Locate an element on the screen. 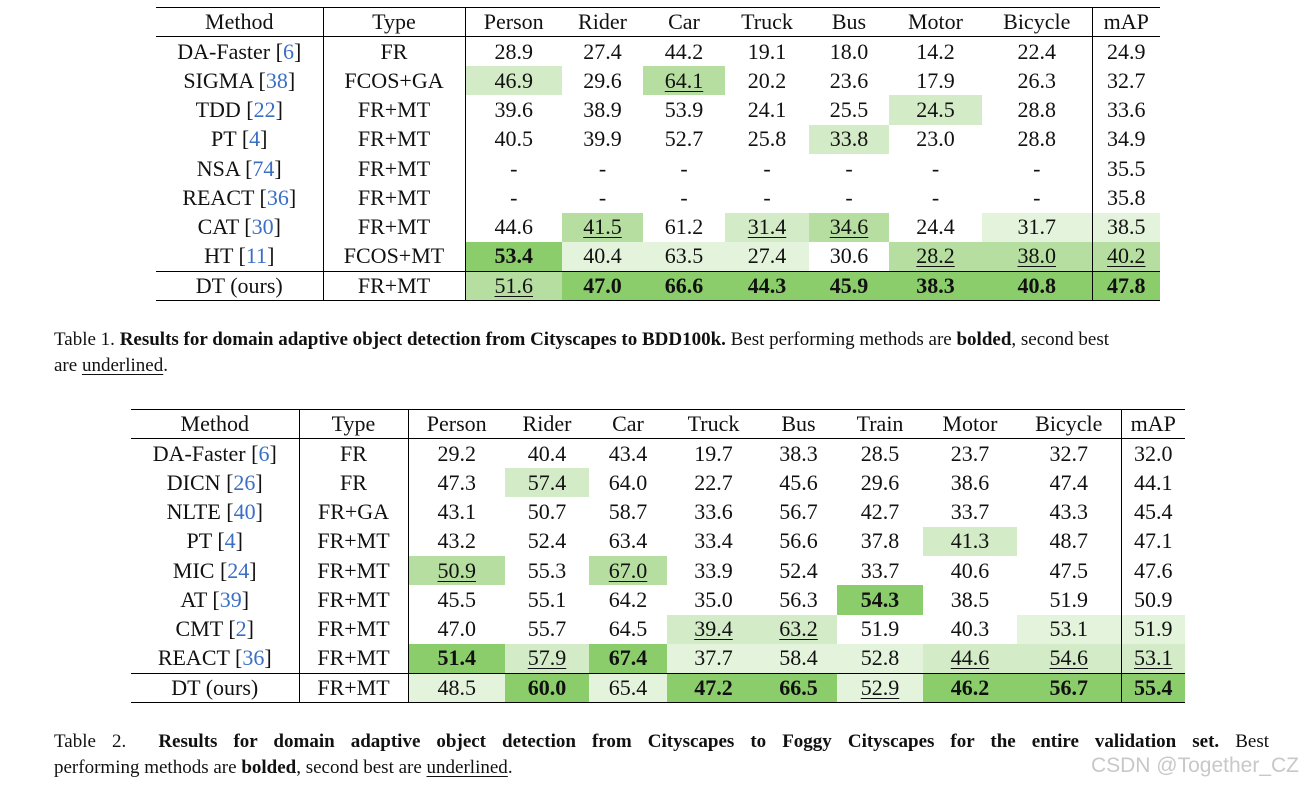 This screenshot has height=786, width=1304. score-value: 29.6 is located at coordinates (602, 80).